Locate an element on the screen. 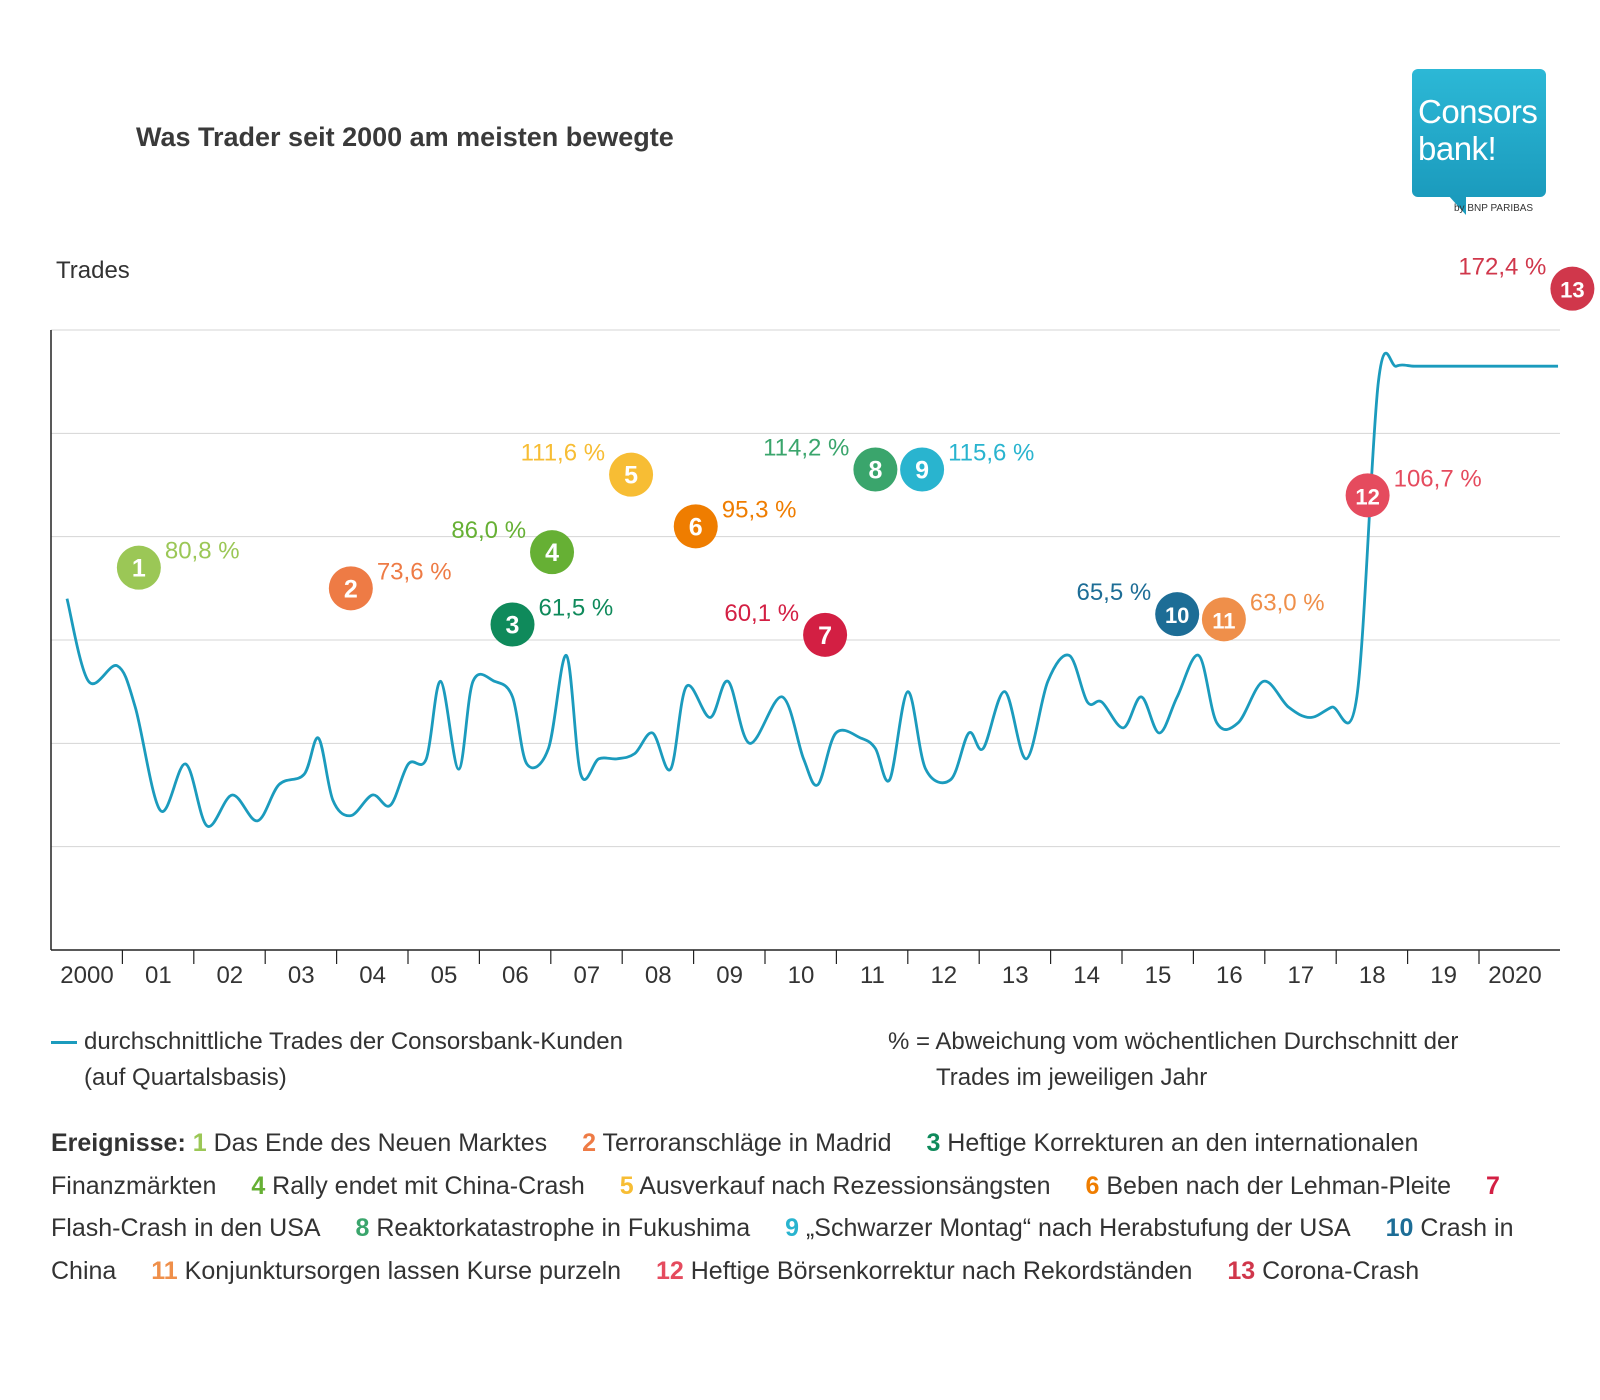 This screenshot has width=1600, height=1400. y-axis-label: Trades is located at coordinates (93, 270).